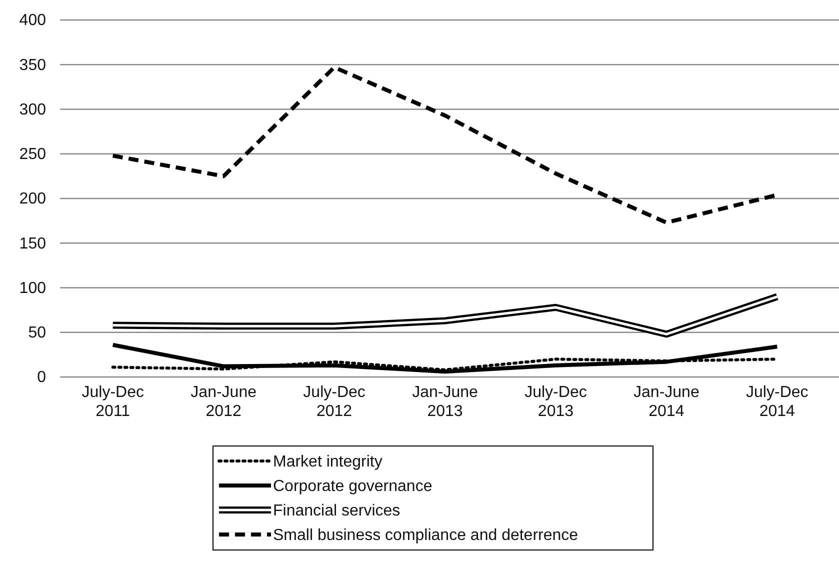 This screenshot has width=839, height=571. I want to click on y-tick-label: 400, so click(32, 21).